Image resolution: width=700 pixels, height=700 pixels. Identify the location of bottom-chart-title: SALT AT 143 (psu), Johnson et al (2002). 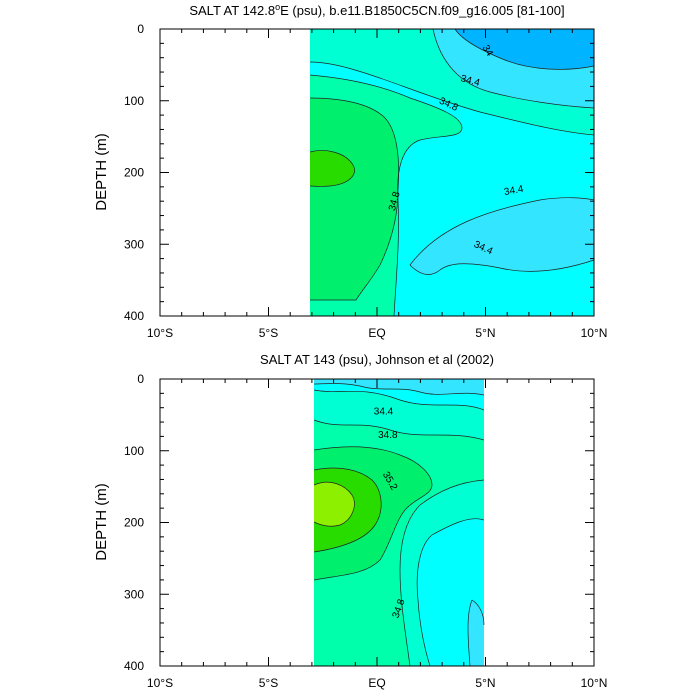
(377, 359).